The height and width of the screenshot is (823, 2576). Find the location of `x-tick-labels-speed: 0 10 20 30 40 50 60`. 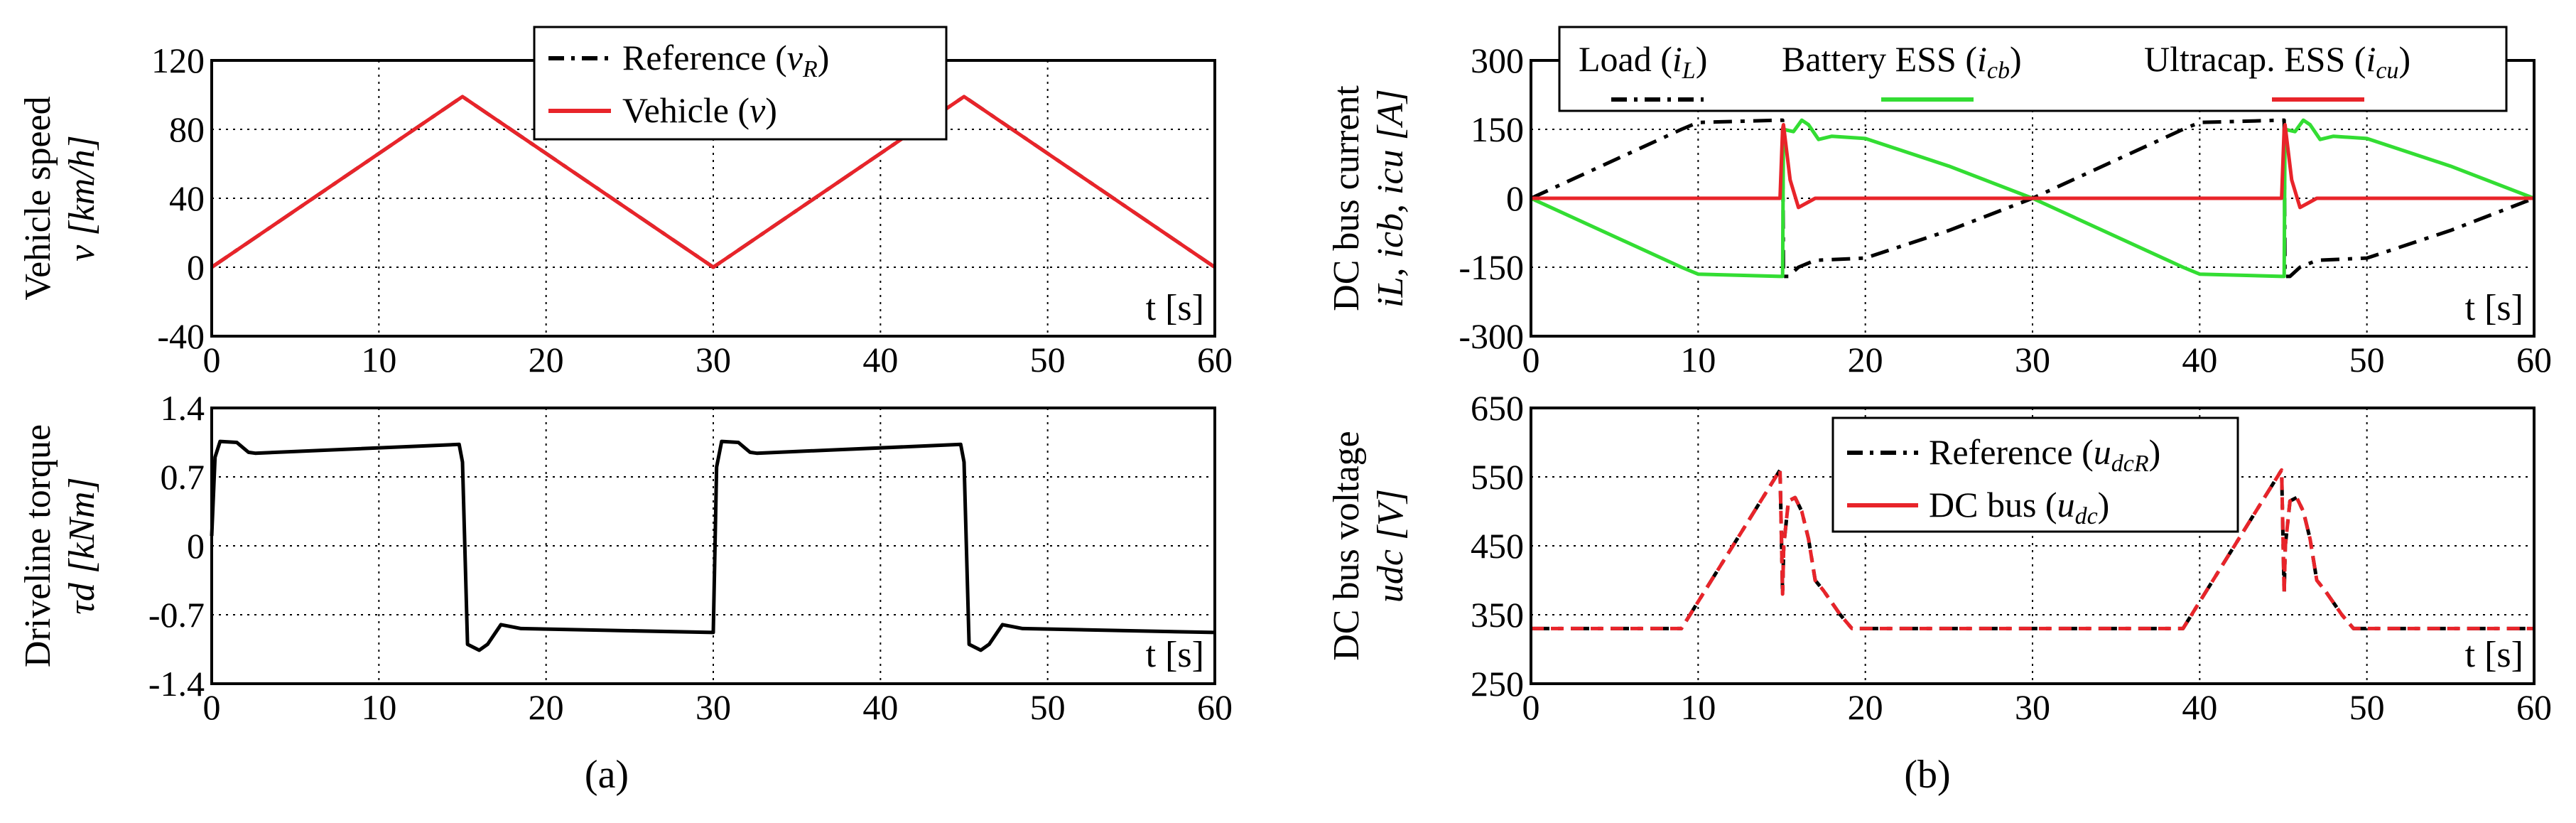

x-tick-labels-speed: 0 10 20 30 40 50 60 is located at coordinates (718, 360).